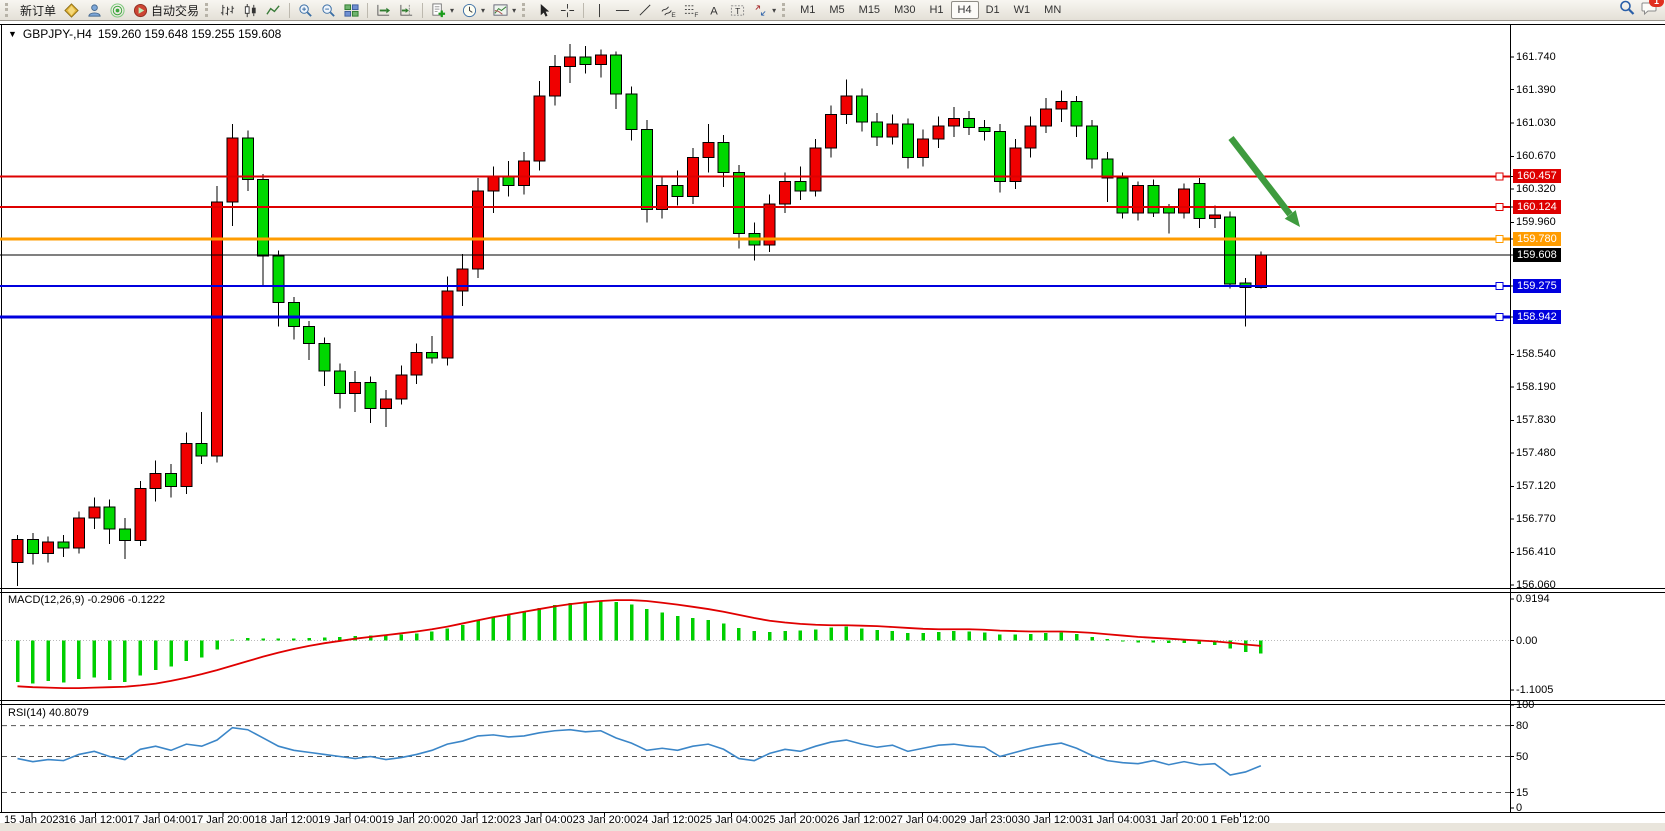 Image resolution: width=1665 pixels, height=831 pixels. I want to click on timeframe-MN-button: MN, so click(1053, 10).